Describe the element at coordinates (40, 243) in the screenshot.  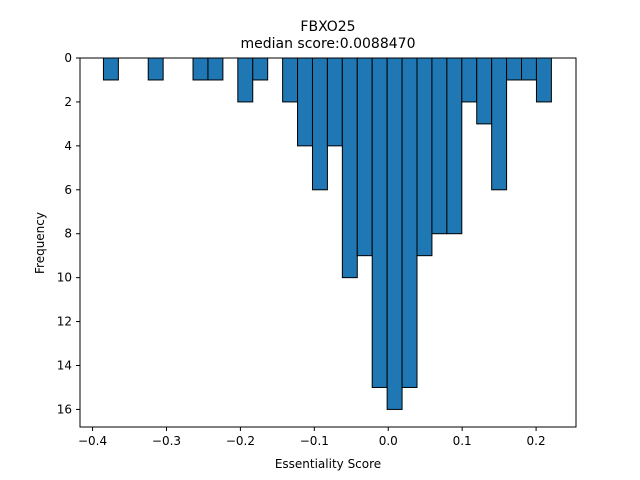
I see `y-axis-label: Frequency` at that location.